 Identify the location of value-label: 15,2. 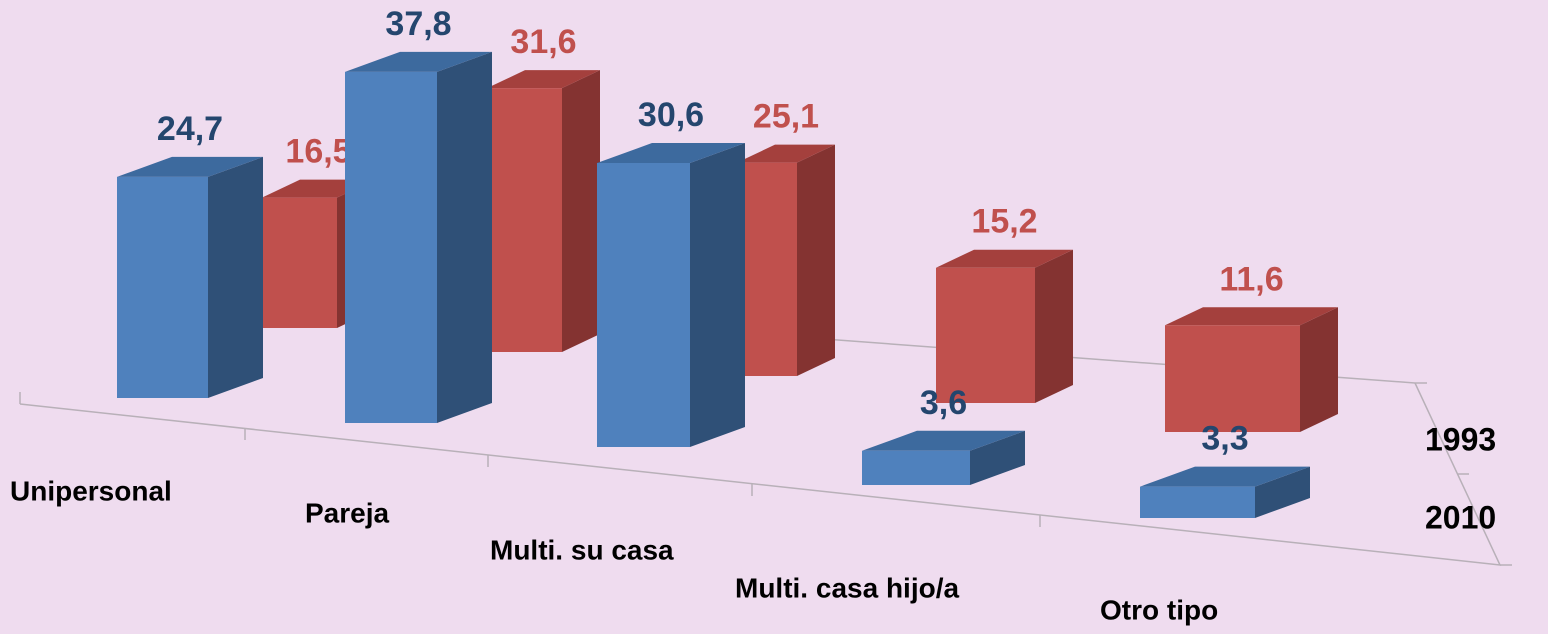
(1004, 222).